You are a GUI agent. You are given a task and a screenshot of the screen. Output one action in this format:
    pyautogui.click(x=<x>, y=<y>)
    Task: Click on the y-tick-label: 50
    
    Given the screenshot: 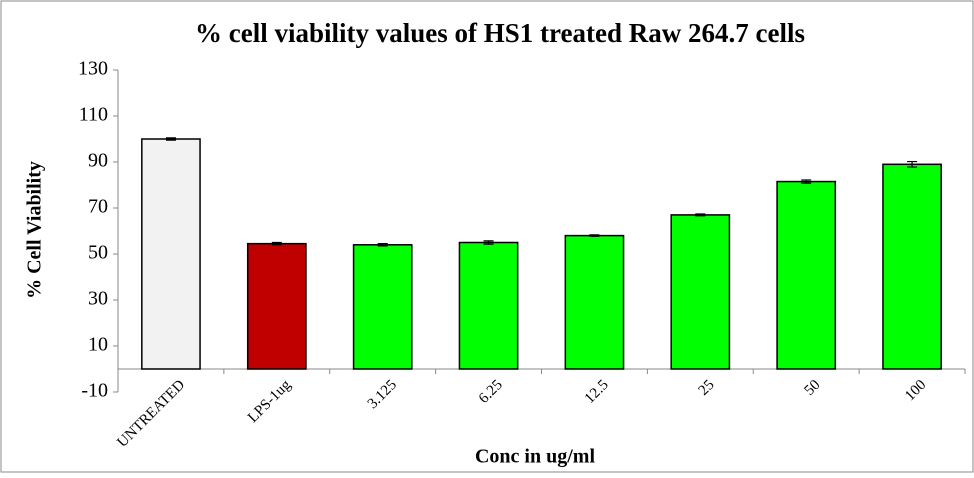 What is the action you would take?
    pyautogui.click(x=98, y=253)
    